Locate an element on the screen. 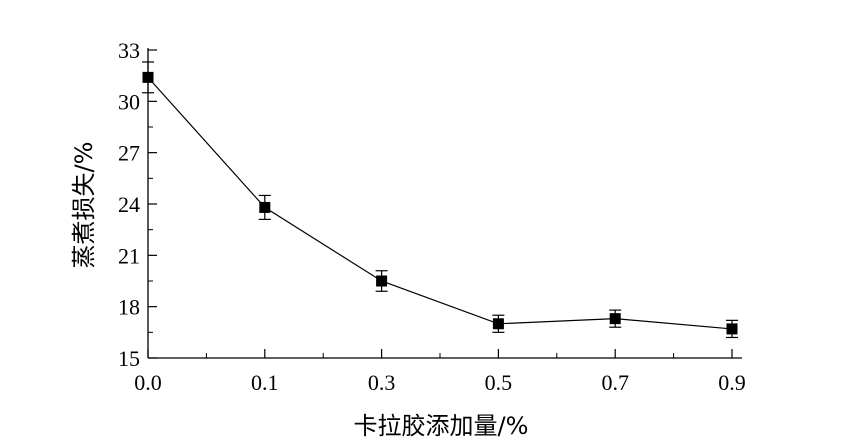 This screenshot has height=448, width=853. y-tick-label: 21 is located at coordinates (129, 255).